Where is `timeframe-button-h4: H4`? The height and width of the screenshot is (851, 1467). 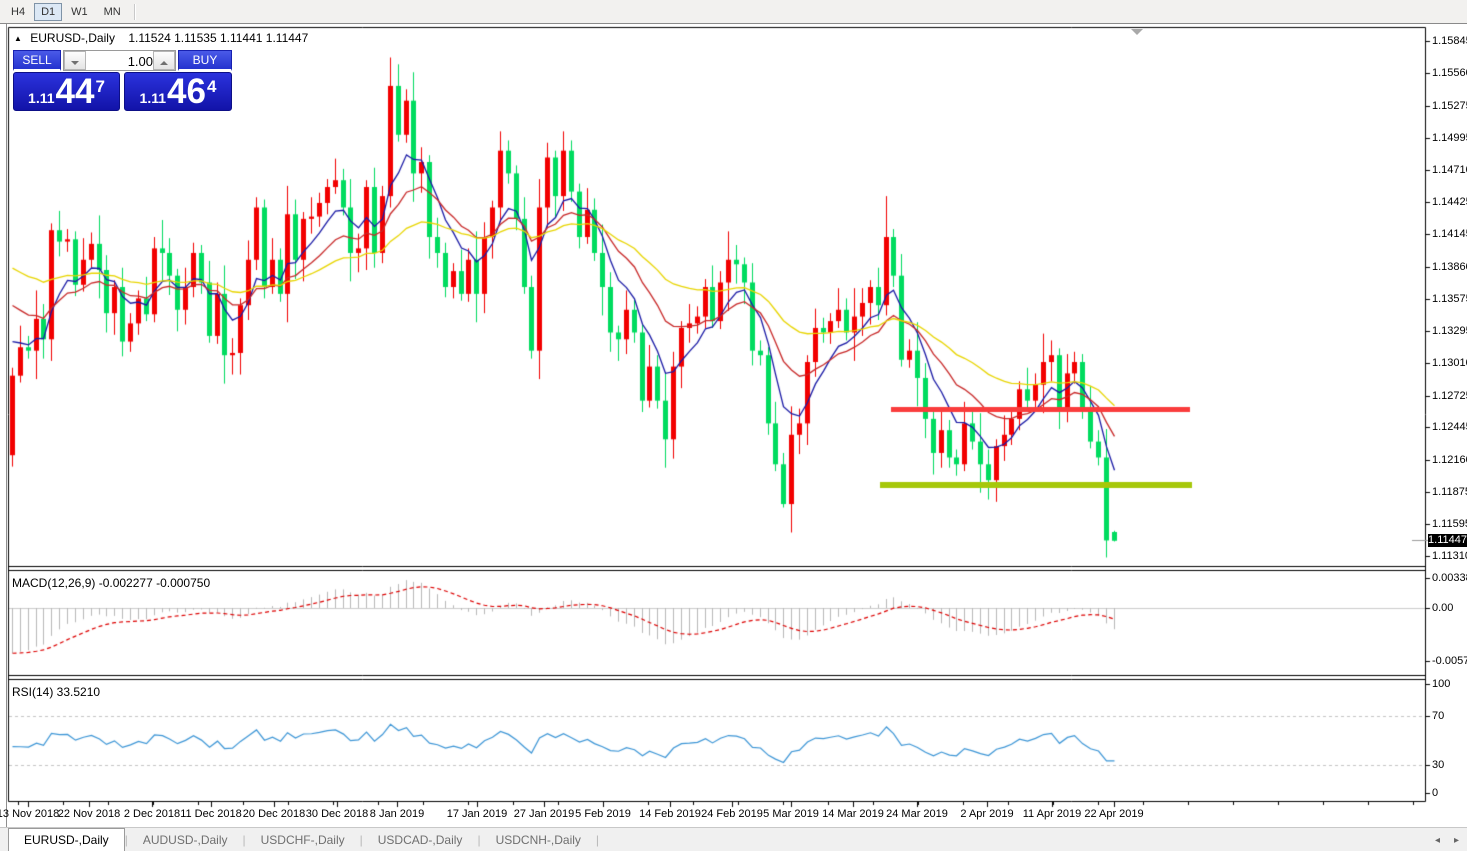 timeframe-button-h4: H4 is located at coordinates (18, 12).